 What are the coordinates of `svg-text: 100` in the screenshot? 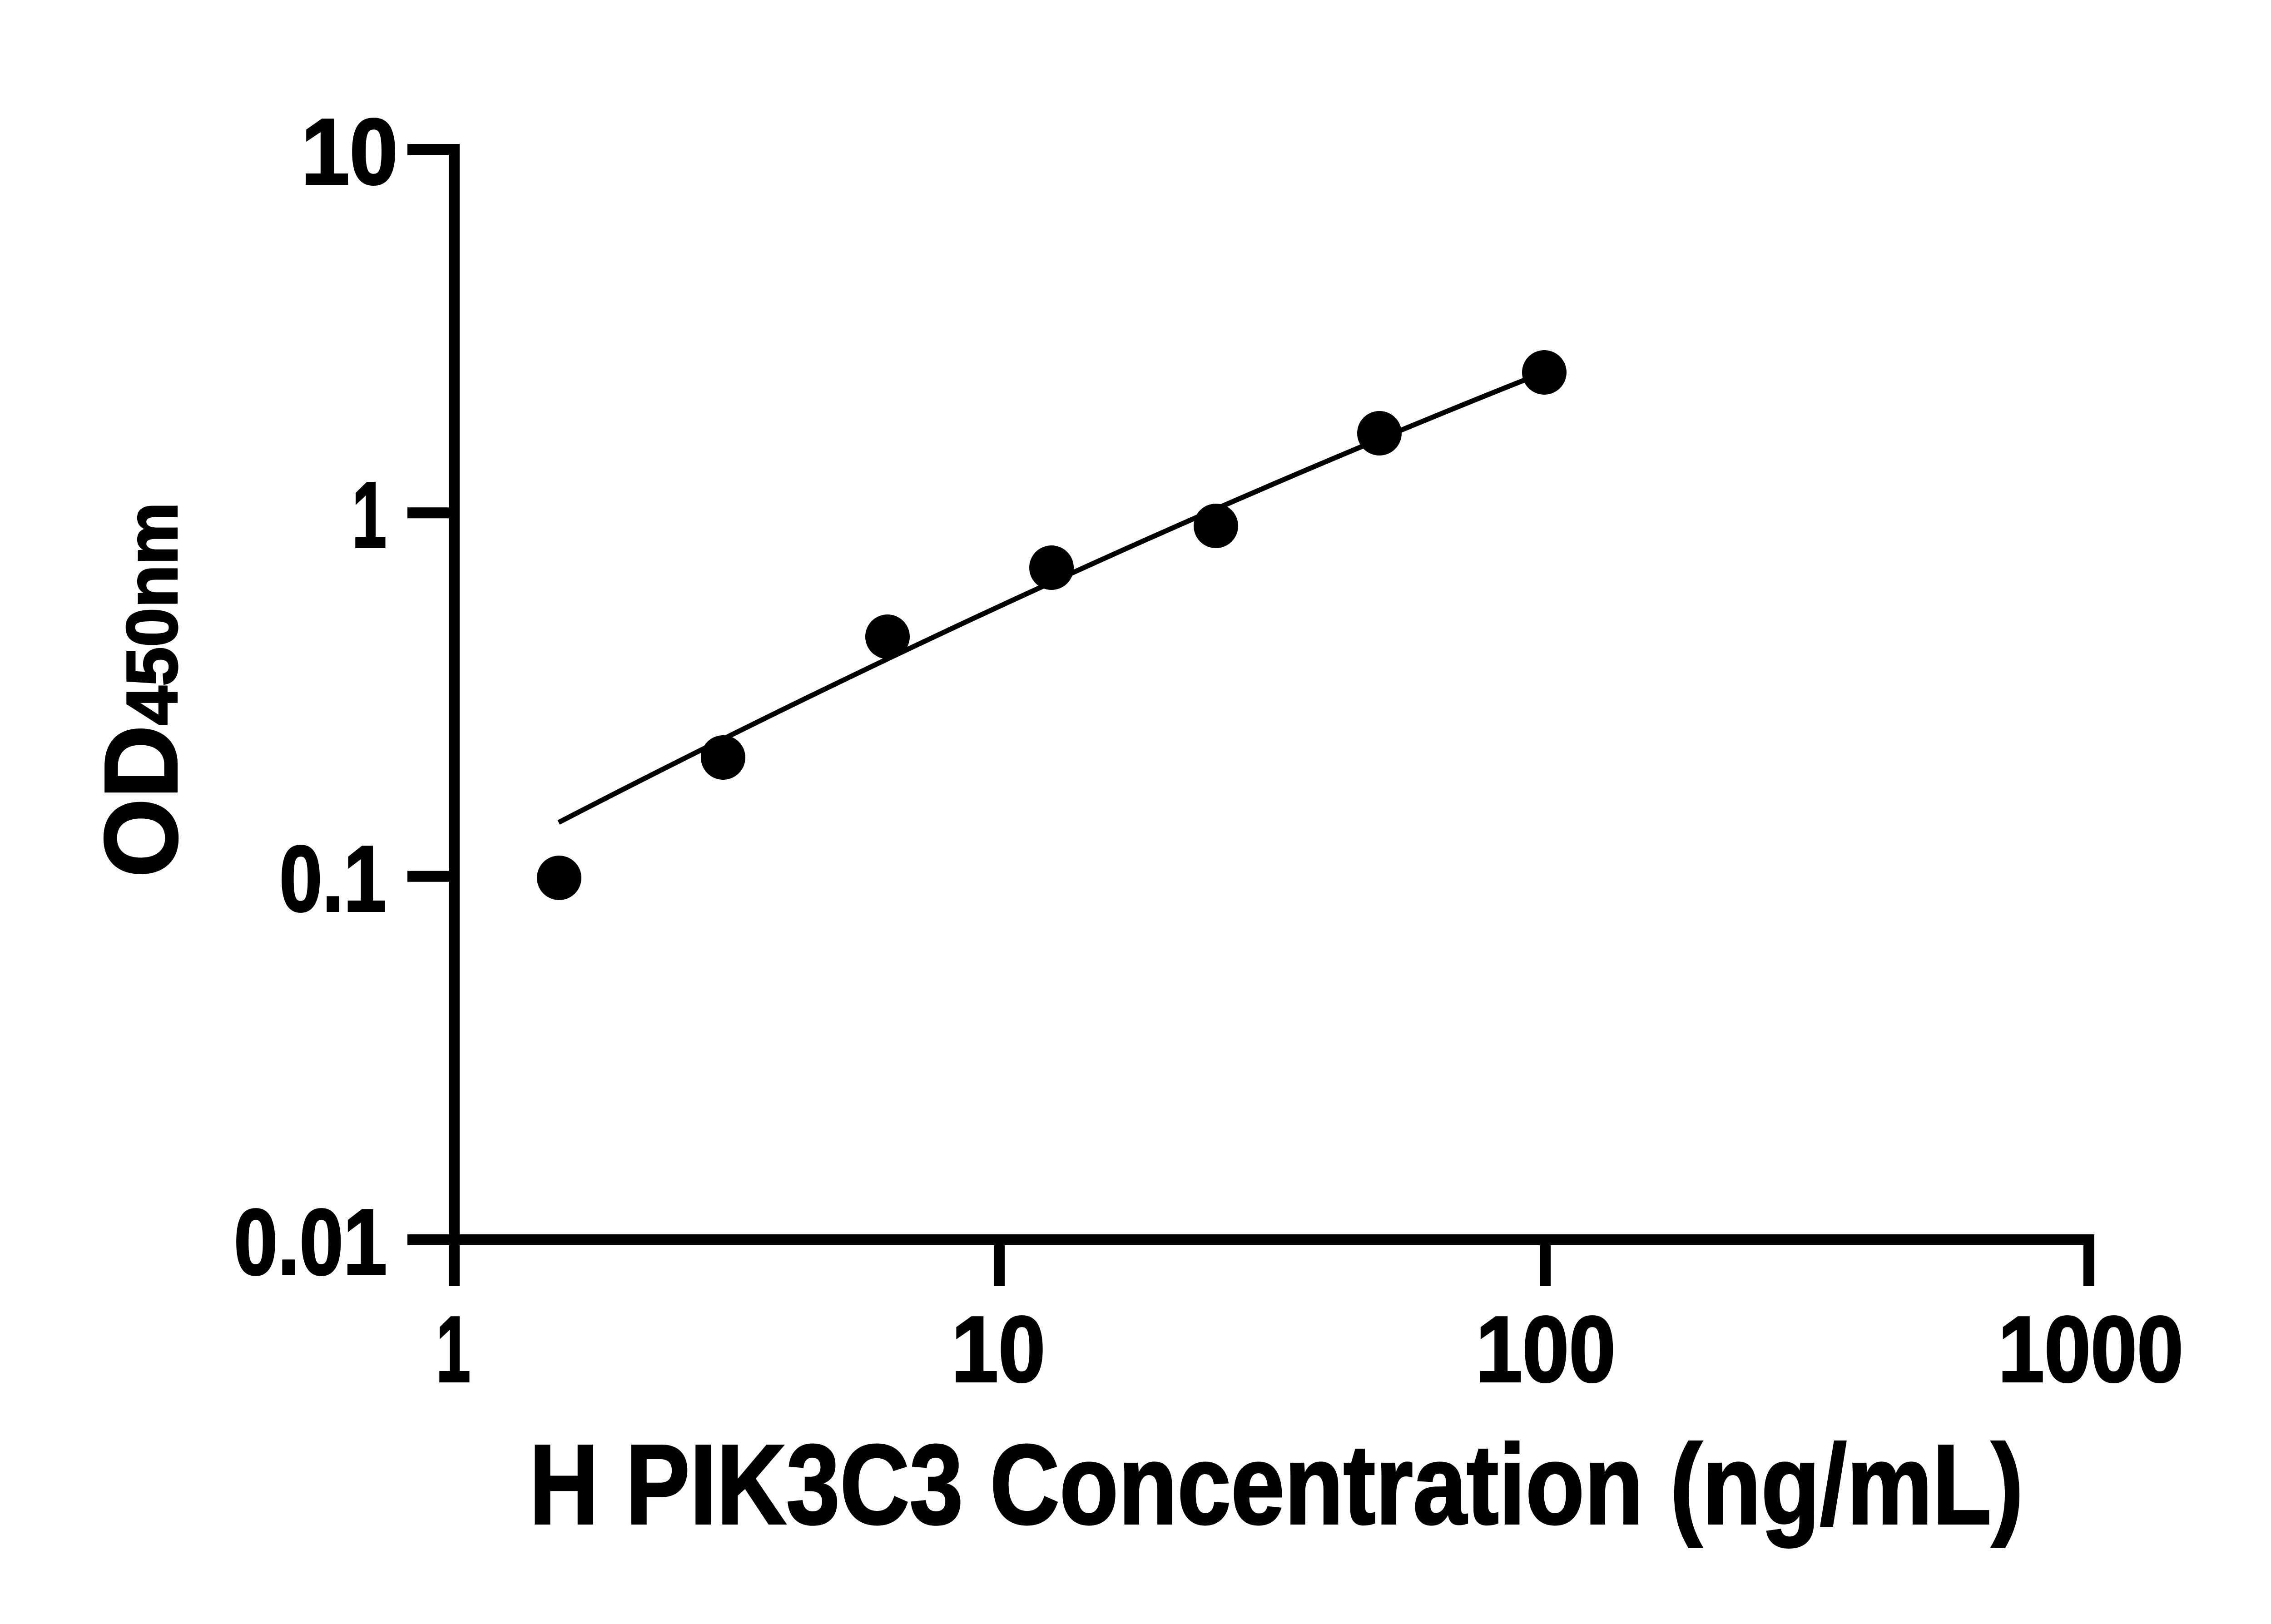 It's located at (1546, 1349).